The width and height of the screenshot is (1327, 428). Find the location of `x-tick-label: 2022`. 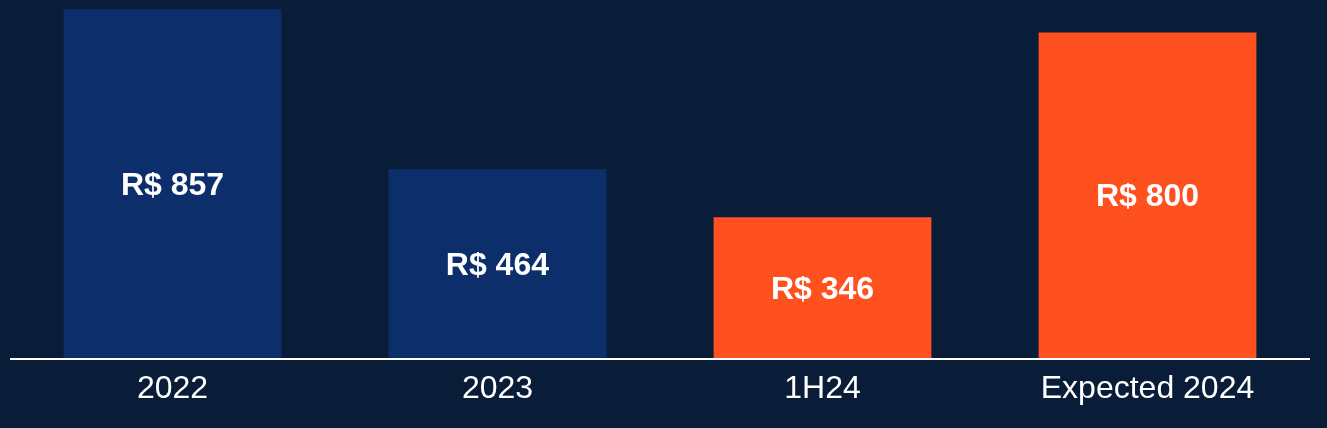

x-tick-label: 2022 is located at coordinates (172, 387).